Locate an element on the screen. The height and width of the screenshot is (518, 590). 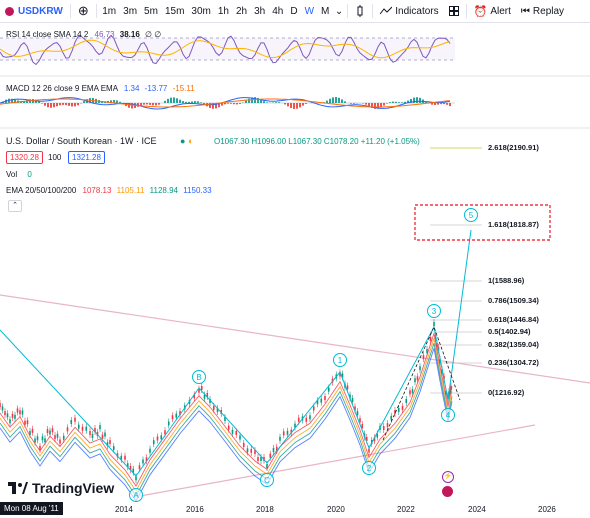
dividend-flag-icon is located at coordinates (447, 491).